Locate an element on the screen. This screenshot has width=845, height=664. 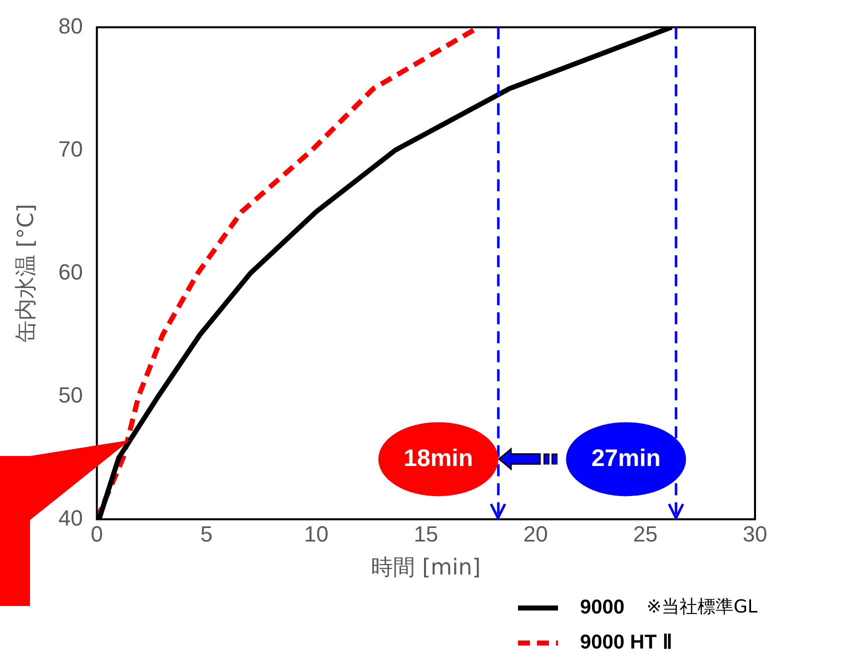
x-tick-label: 10 is located at coordinates (316, 533).